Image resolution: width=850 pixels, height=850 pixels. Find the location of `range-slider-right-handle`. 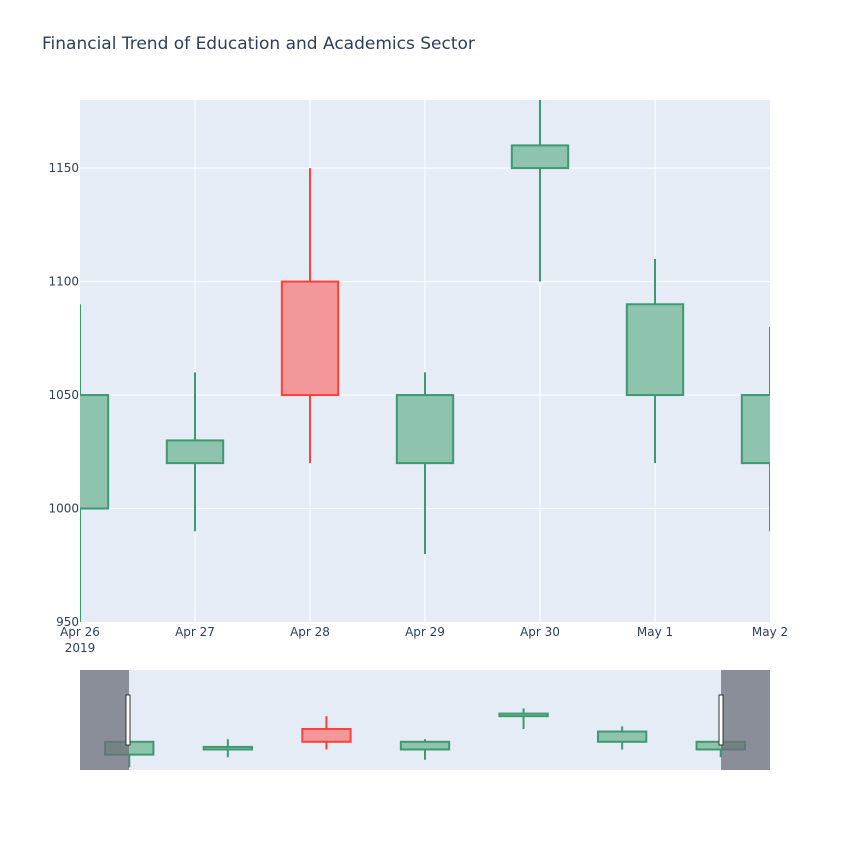

range-slider-right-handle is located at coordinates (721, 720).